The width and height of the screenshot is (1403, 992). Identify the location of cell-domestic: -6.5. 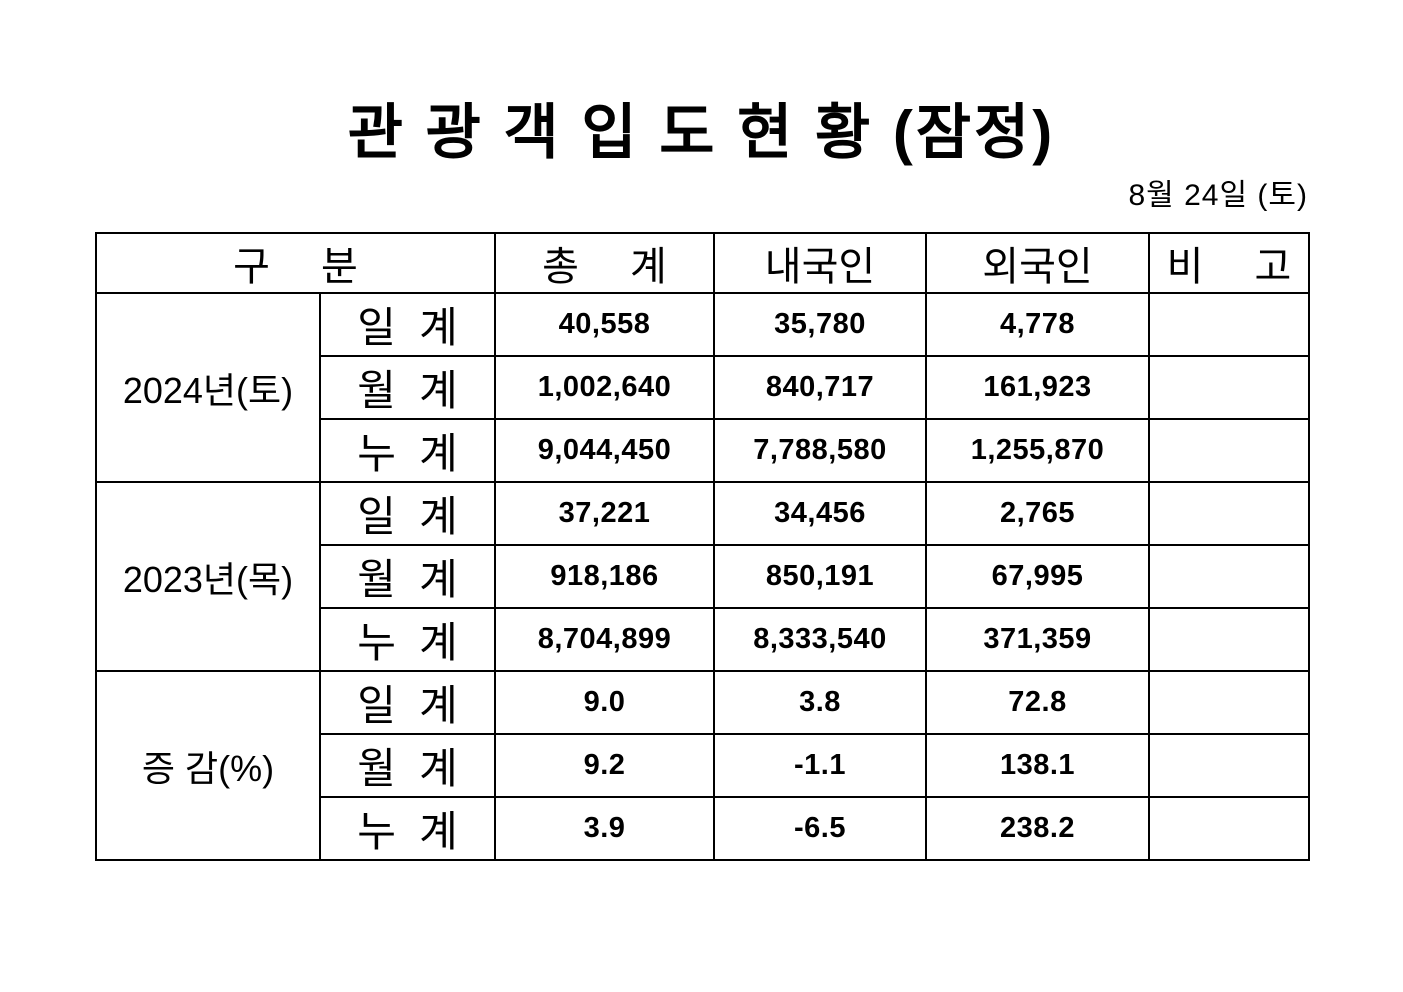
(820, 828).